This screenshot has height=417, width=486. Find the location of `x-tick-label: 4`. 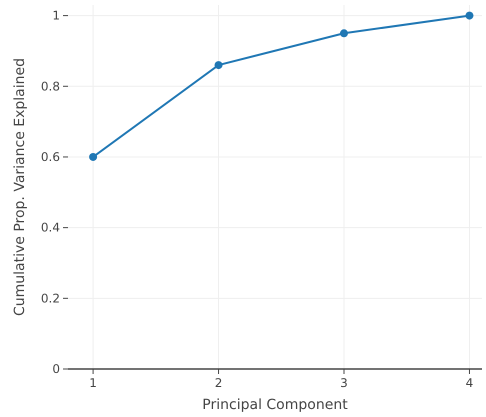

x-tick-label: 4 is located at coordinates (470, 383).